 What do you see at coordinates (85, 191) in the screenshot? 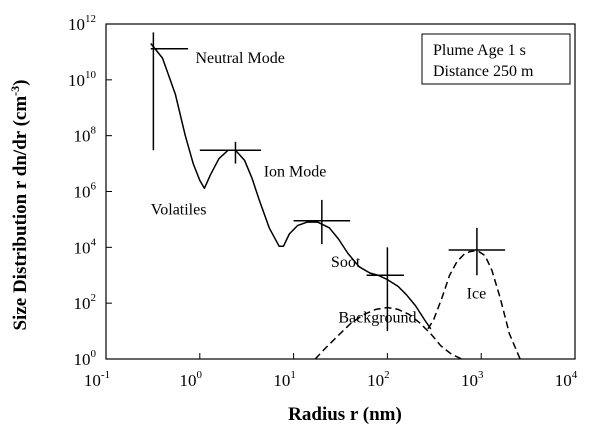
I see `y-tick-label-3: 10⁶` at bounding box center [85, 191].